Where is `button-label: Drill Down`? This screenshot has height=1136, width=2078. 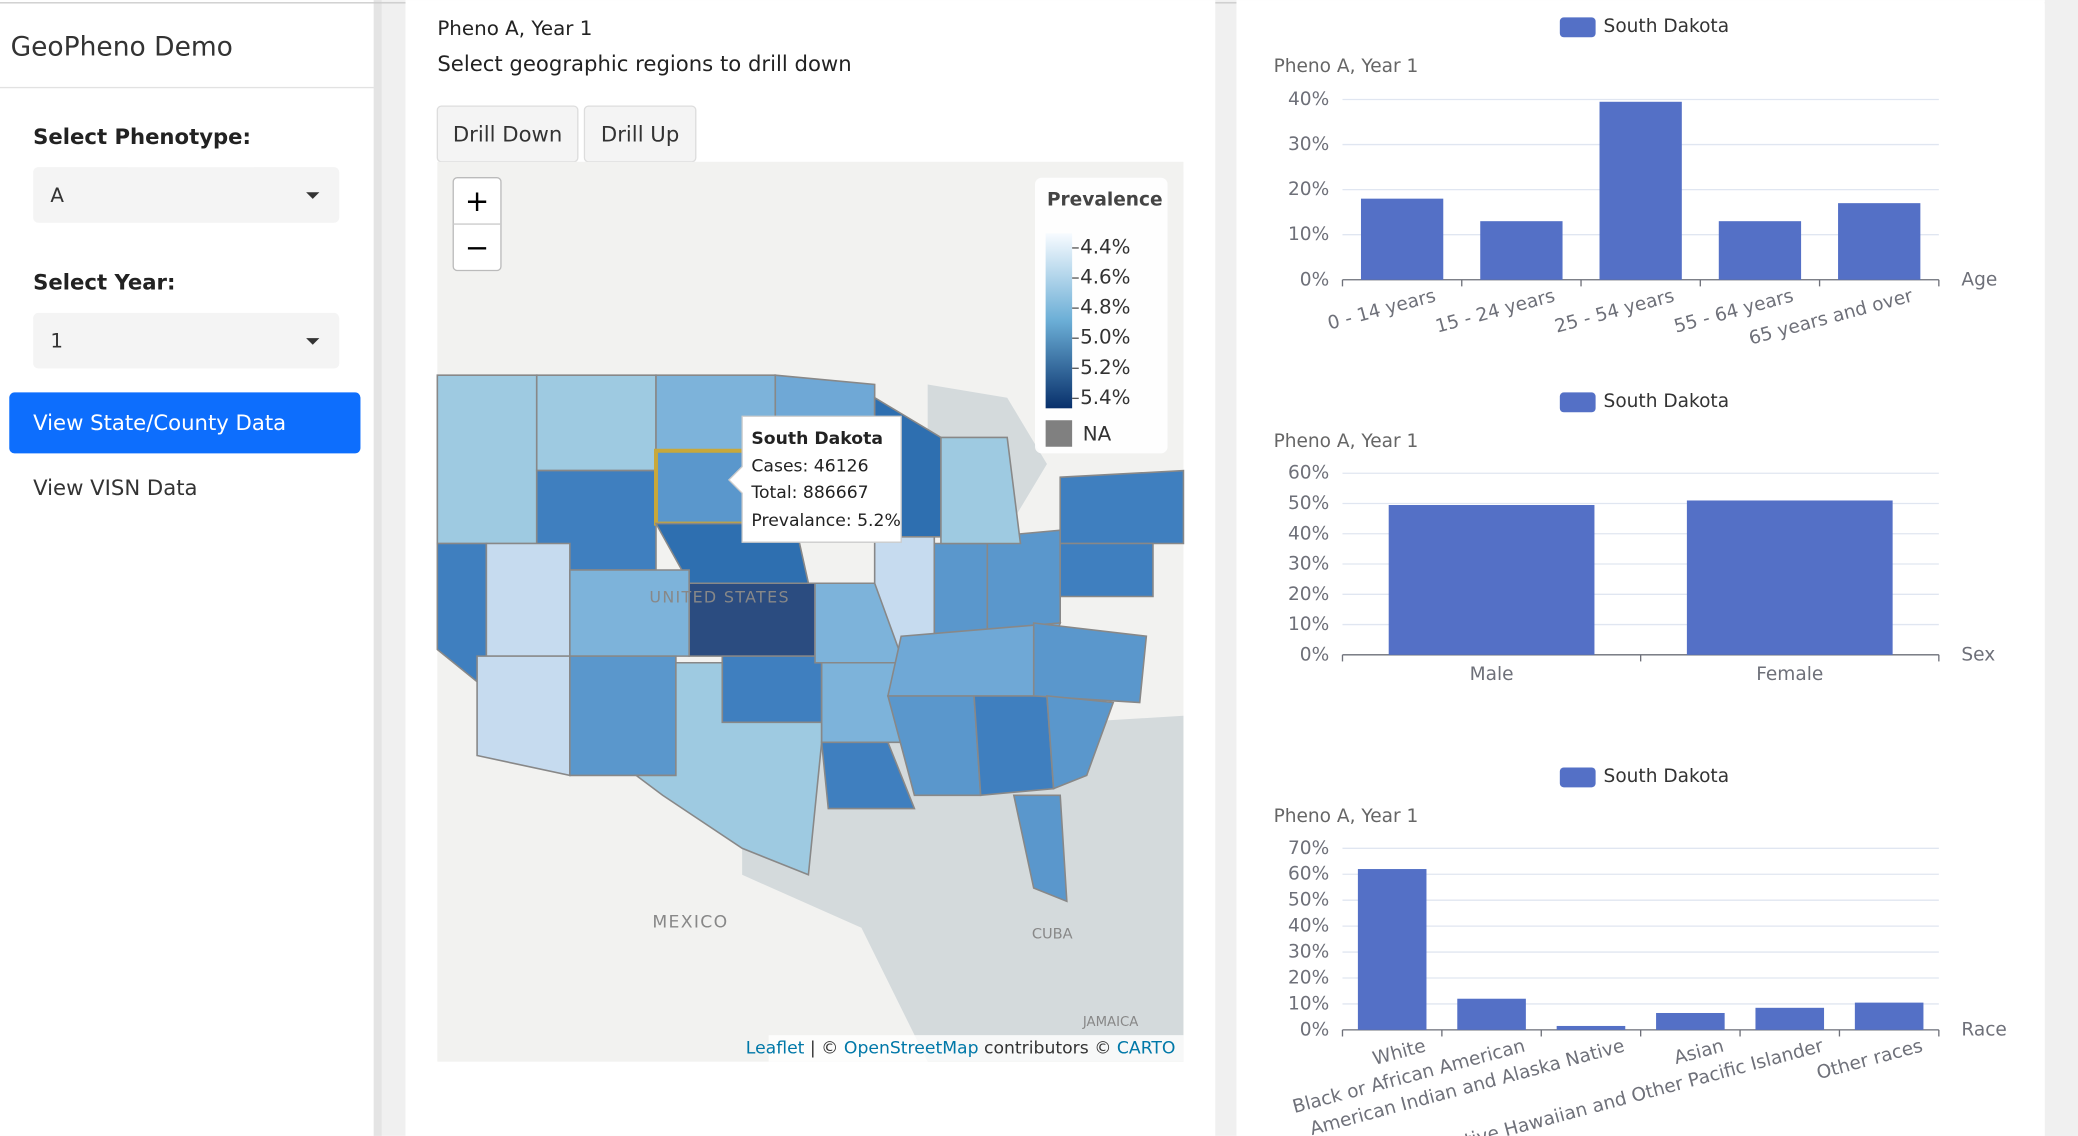 button-label: Drill Down is located at coordinates (507, 133).